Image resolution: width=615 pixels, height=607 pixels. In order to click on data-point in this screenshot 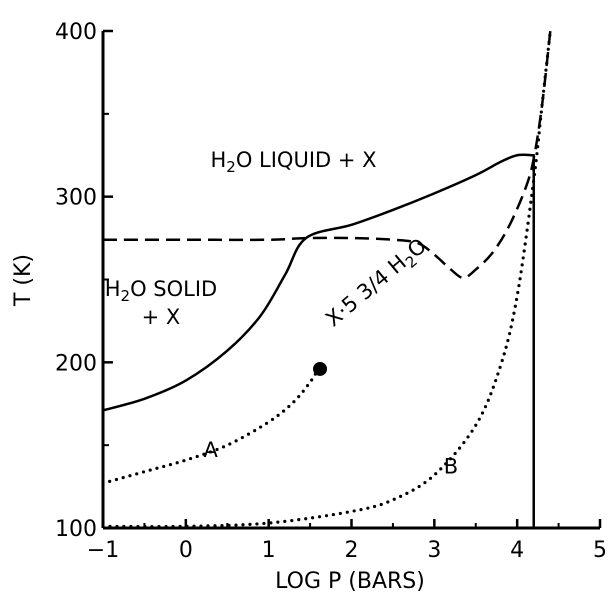, I will do `click(320, 368)`.